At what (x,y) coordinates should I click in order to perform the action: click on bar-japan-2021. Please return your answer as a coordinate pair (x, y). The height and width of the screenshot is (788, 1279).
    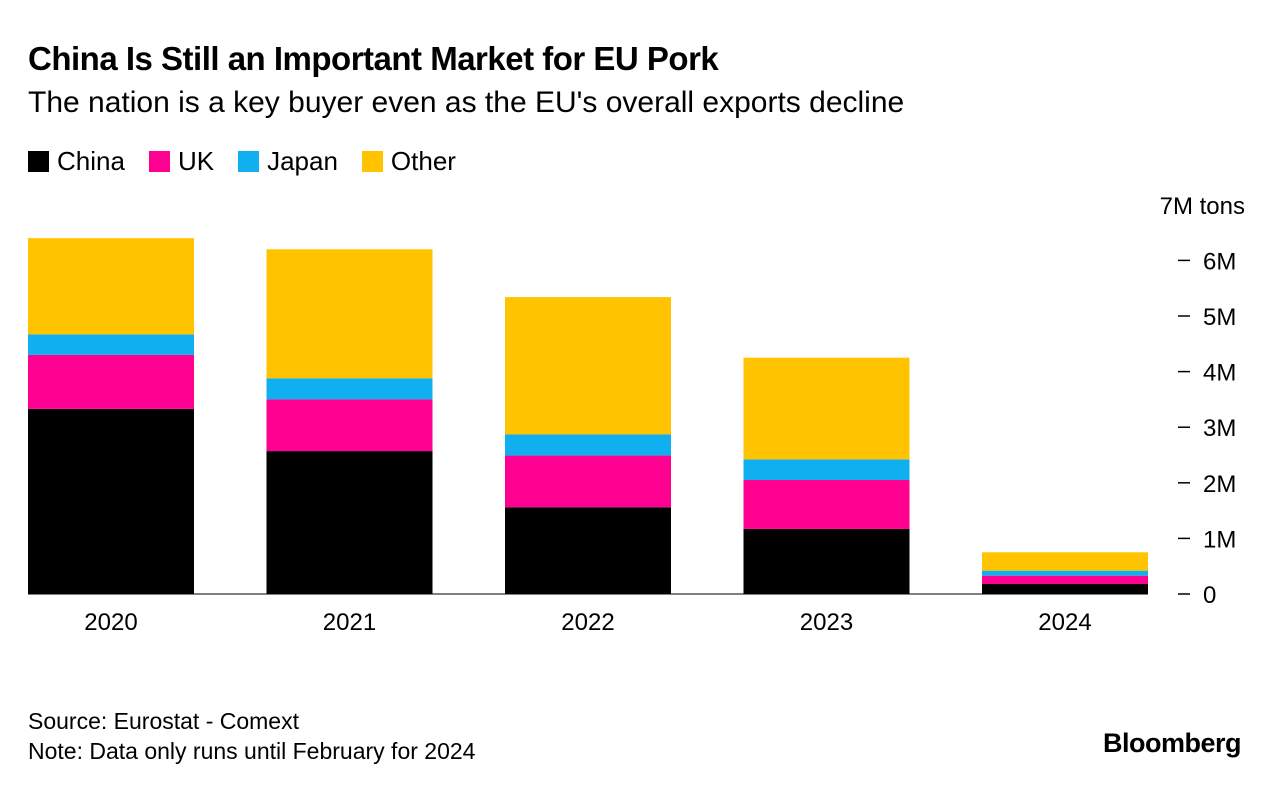
    Looking at the image, I should click on (349, 389).